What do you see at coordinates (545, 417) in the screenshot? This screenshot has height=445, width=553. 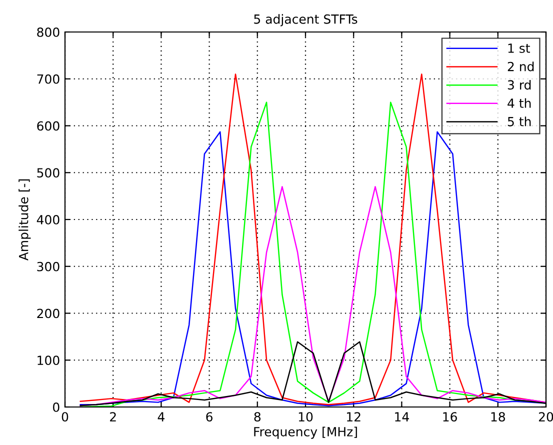 I see `x-tick-label: 20` at bounding box center [545, 417].